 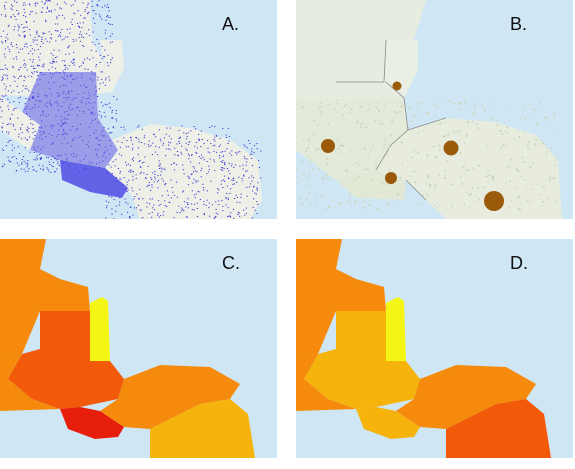 What do you see at coordinates (362, 360) in the screenshot?
I see `region-guatemala` at bounding box center [362, 360].